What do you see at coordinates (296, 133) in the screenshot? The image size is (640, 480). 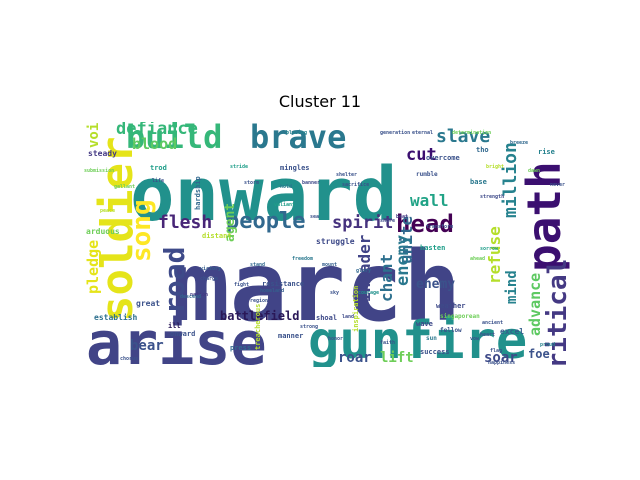 I see `word-blazing: blazing` at bounding box center [296, 133].